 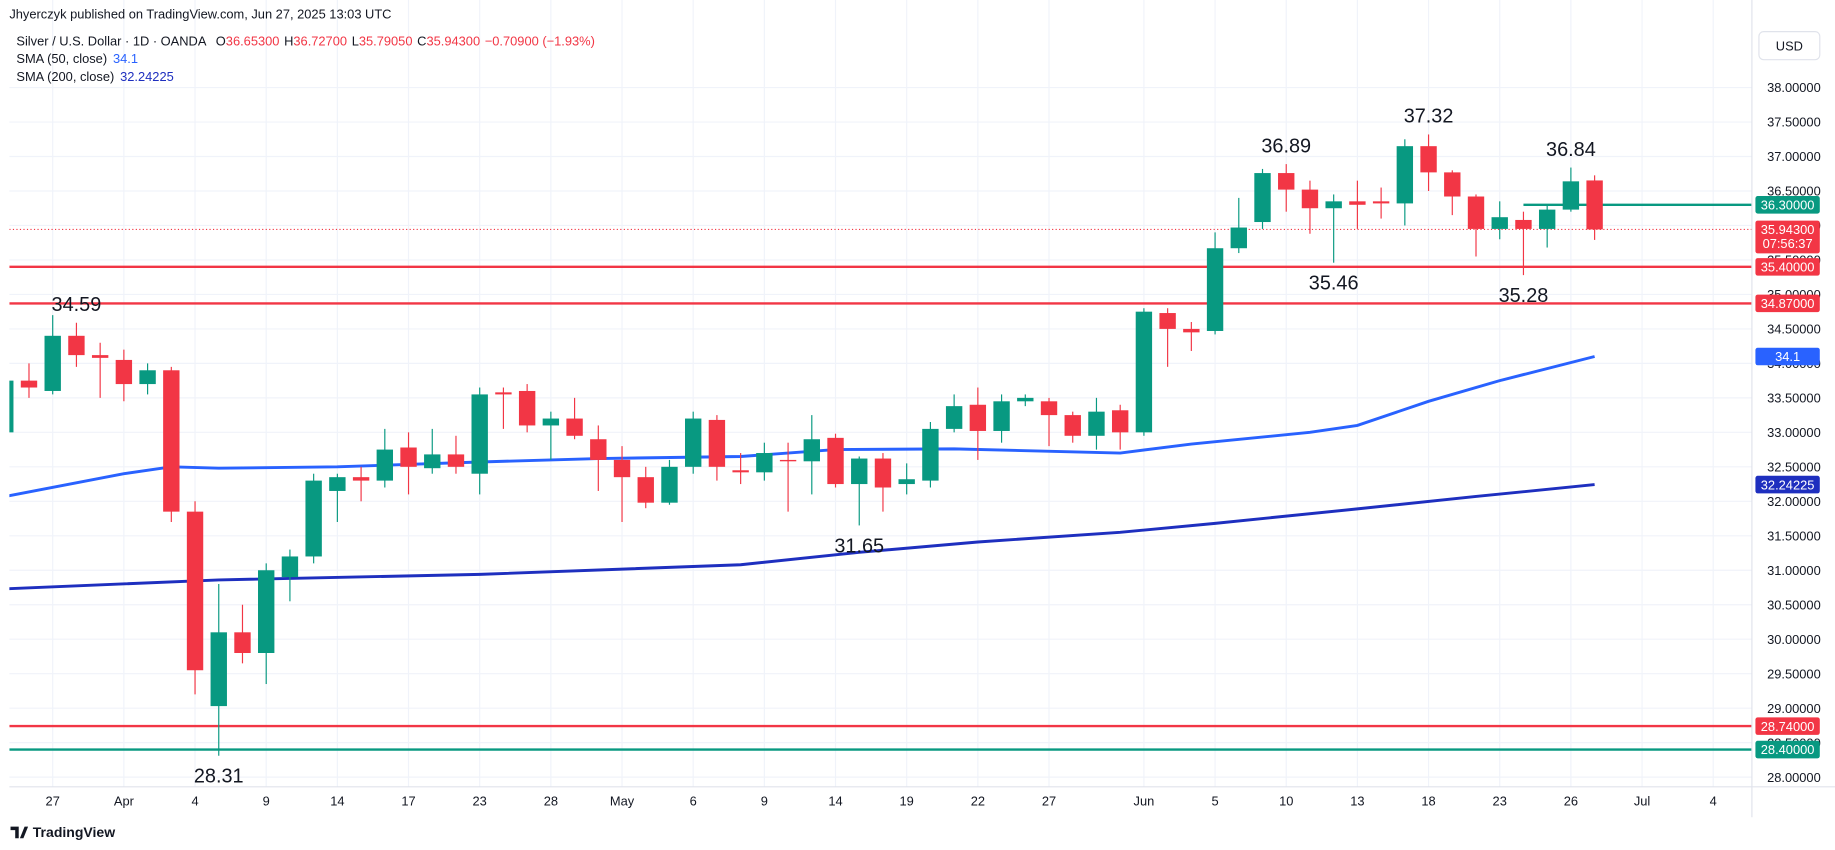 I want to click on logo: TradingView, so click(x=62, y=832).